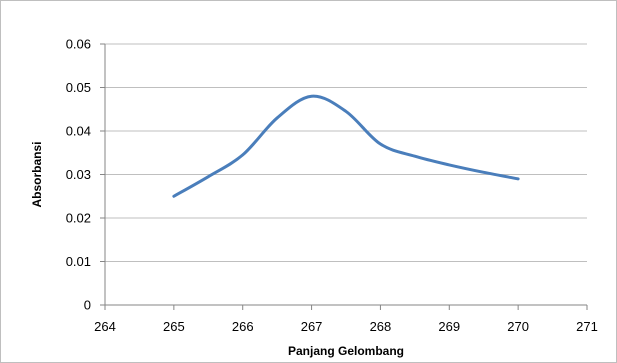 Image resolution: width=617 pixels, height=363 pixels. Describe the element at coordinates (174, 326) in the screenshot. I see `x-tick-label: 265` at that location.